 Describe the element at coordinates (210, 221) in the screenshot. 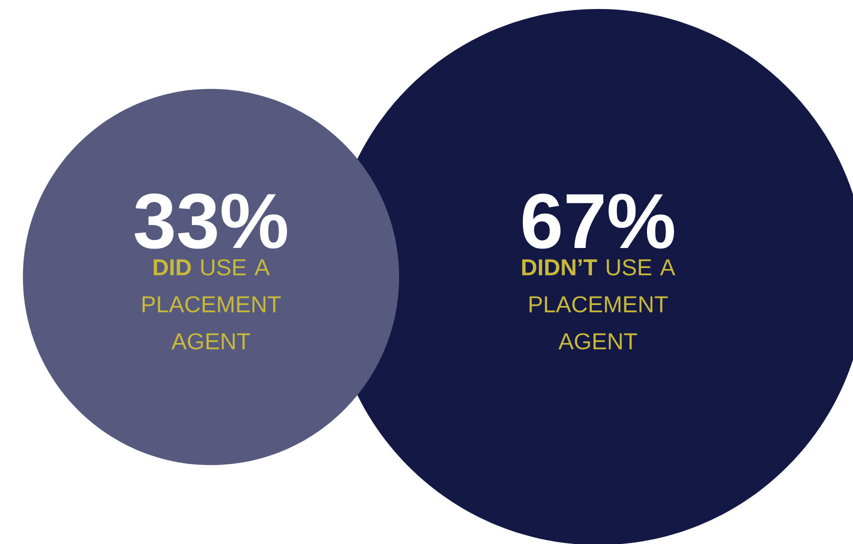

I see `data-label: 33%` at that location.